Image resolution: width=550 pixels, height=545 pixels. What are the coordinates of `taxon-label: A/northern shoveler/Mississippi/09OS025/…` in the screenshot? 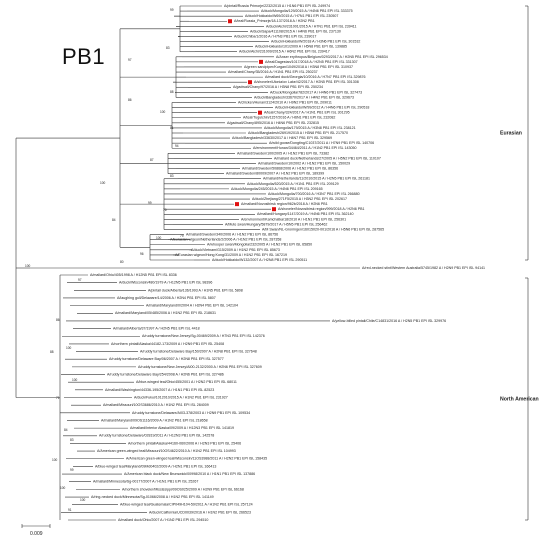 It's located at (183, 489).